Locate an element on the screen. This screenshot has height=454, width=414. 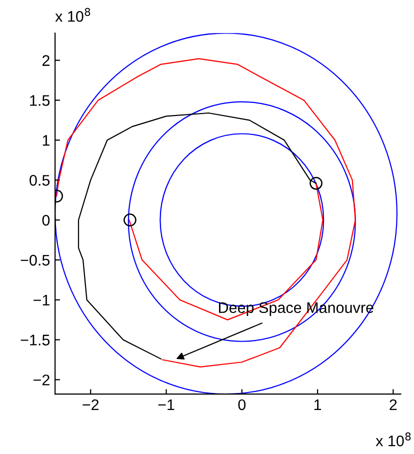
y-tick-label: 1 is located at coordinates (46, 140).